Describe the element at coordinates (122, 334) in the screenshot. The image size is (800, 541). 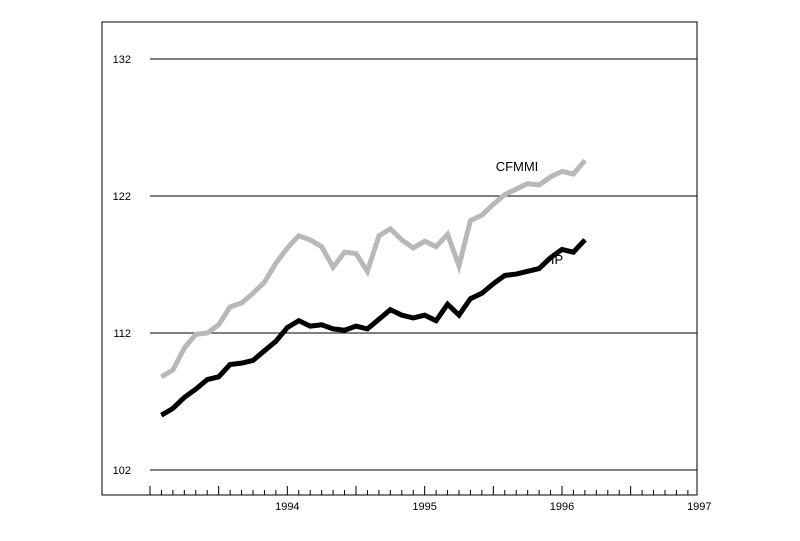
I see `y-tick-label-112: 112` at that location.